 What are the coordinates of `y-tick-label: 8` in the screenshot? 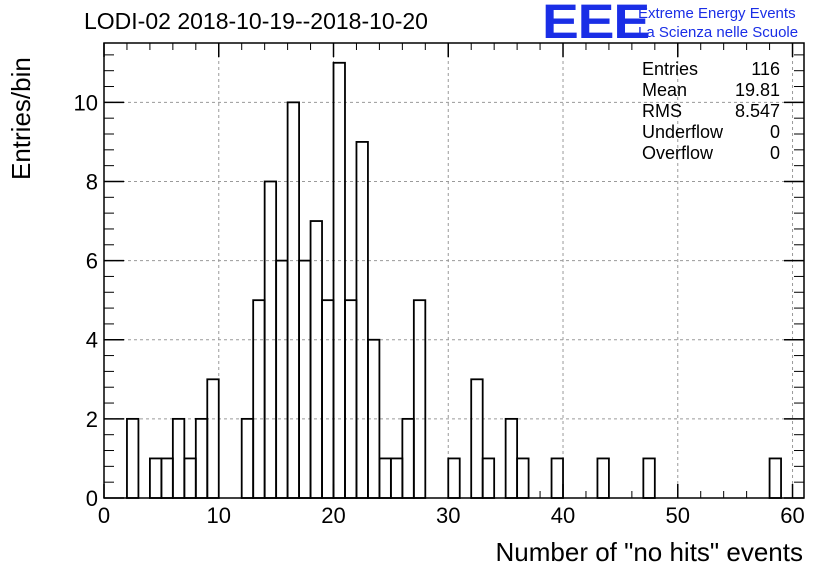 It's located at (92, 181).